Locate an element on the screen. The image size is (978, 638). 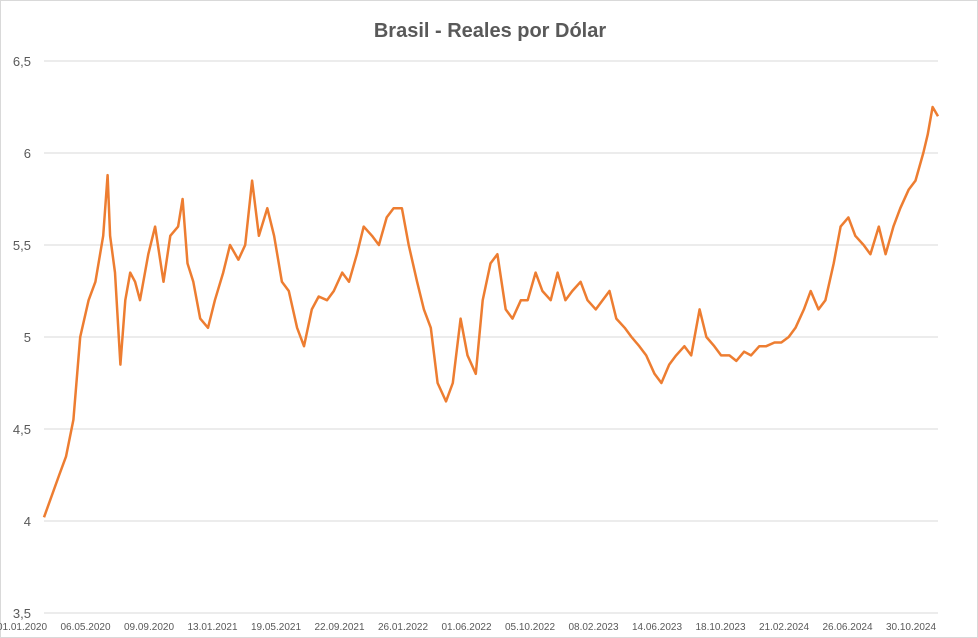
chart-title: Brasil - Reales por Dólar is located at coordinates (490, 31).